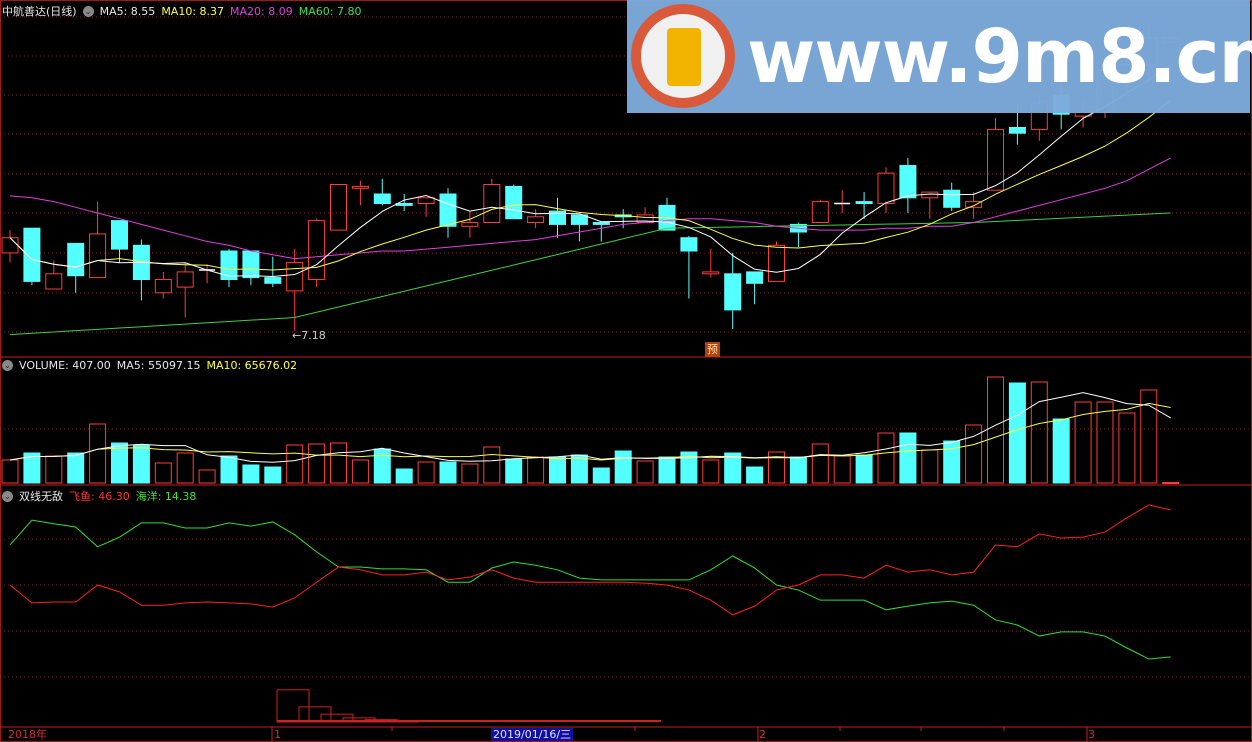 Image resolution: width=1252 pixels, height=742 pixels. I want to click on watermark: www.9m8.cn, so click(939, 56).